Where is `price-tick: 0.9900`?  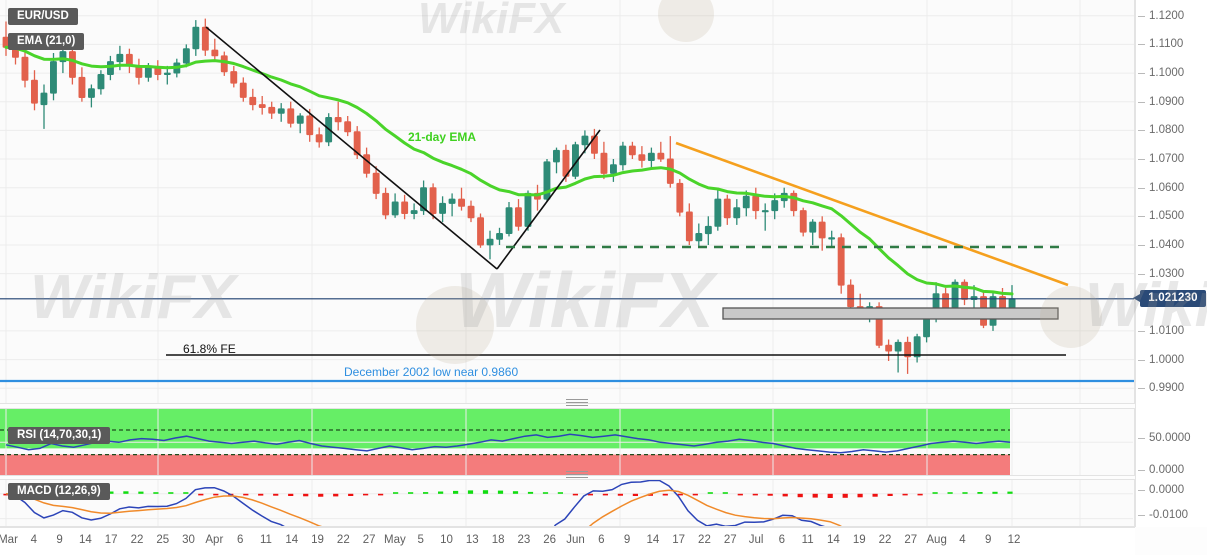
price-tick: 0.9900 is located at coordinates (1171, 388).